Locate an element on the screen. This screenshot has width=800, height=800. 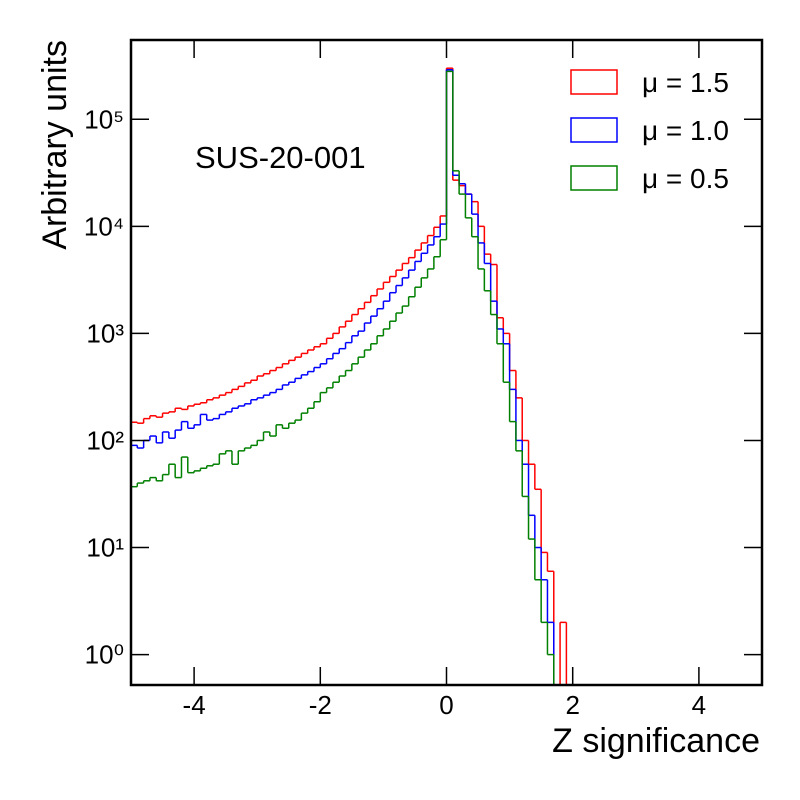
x-axis-title: Z significance is located at coordinates (656, 741).